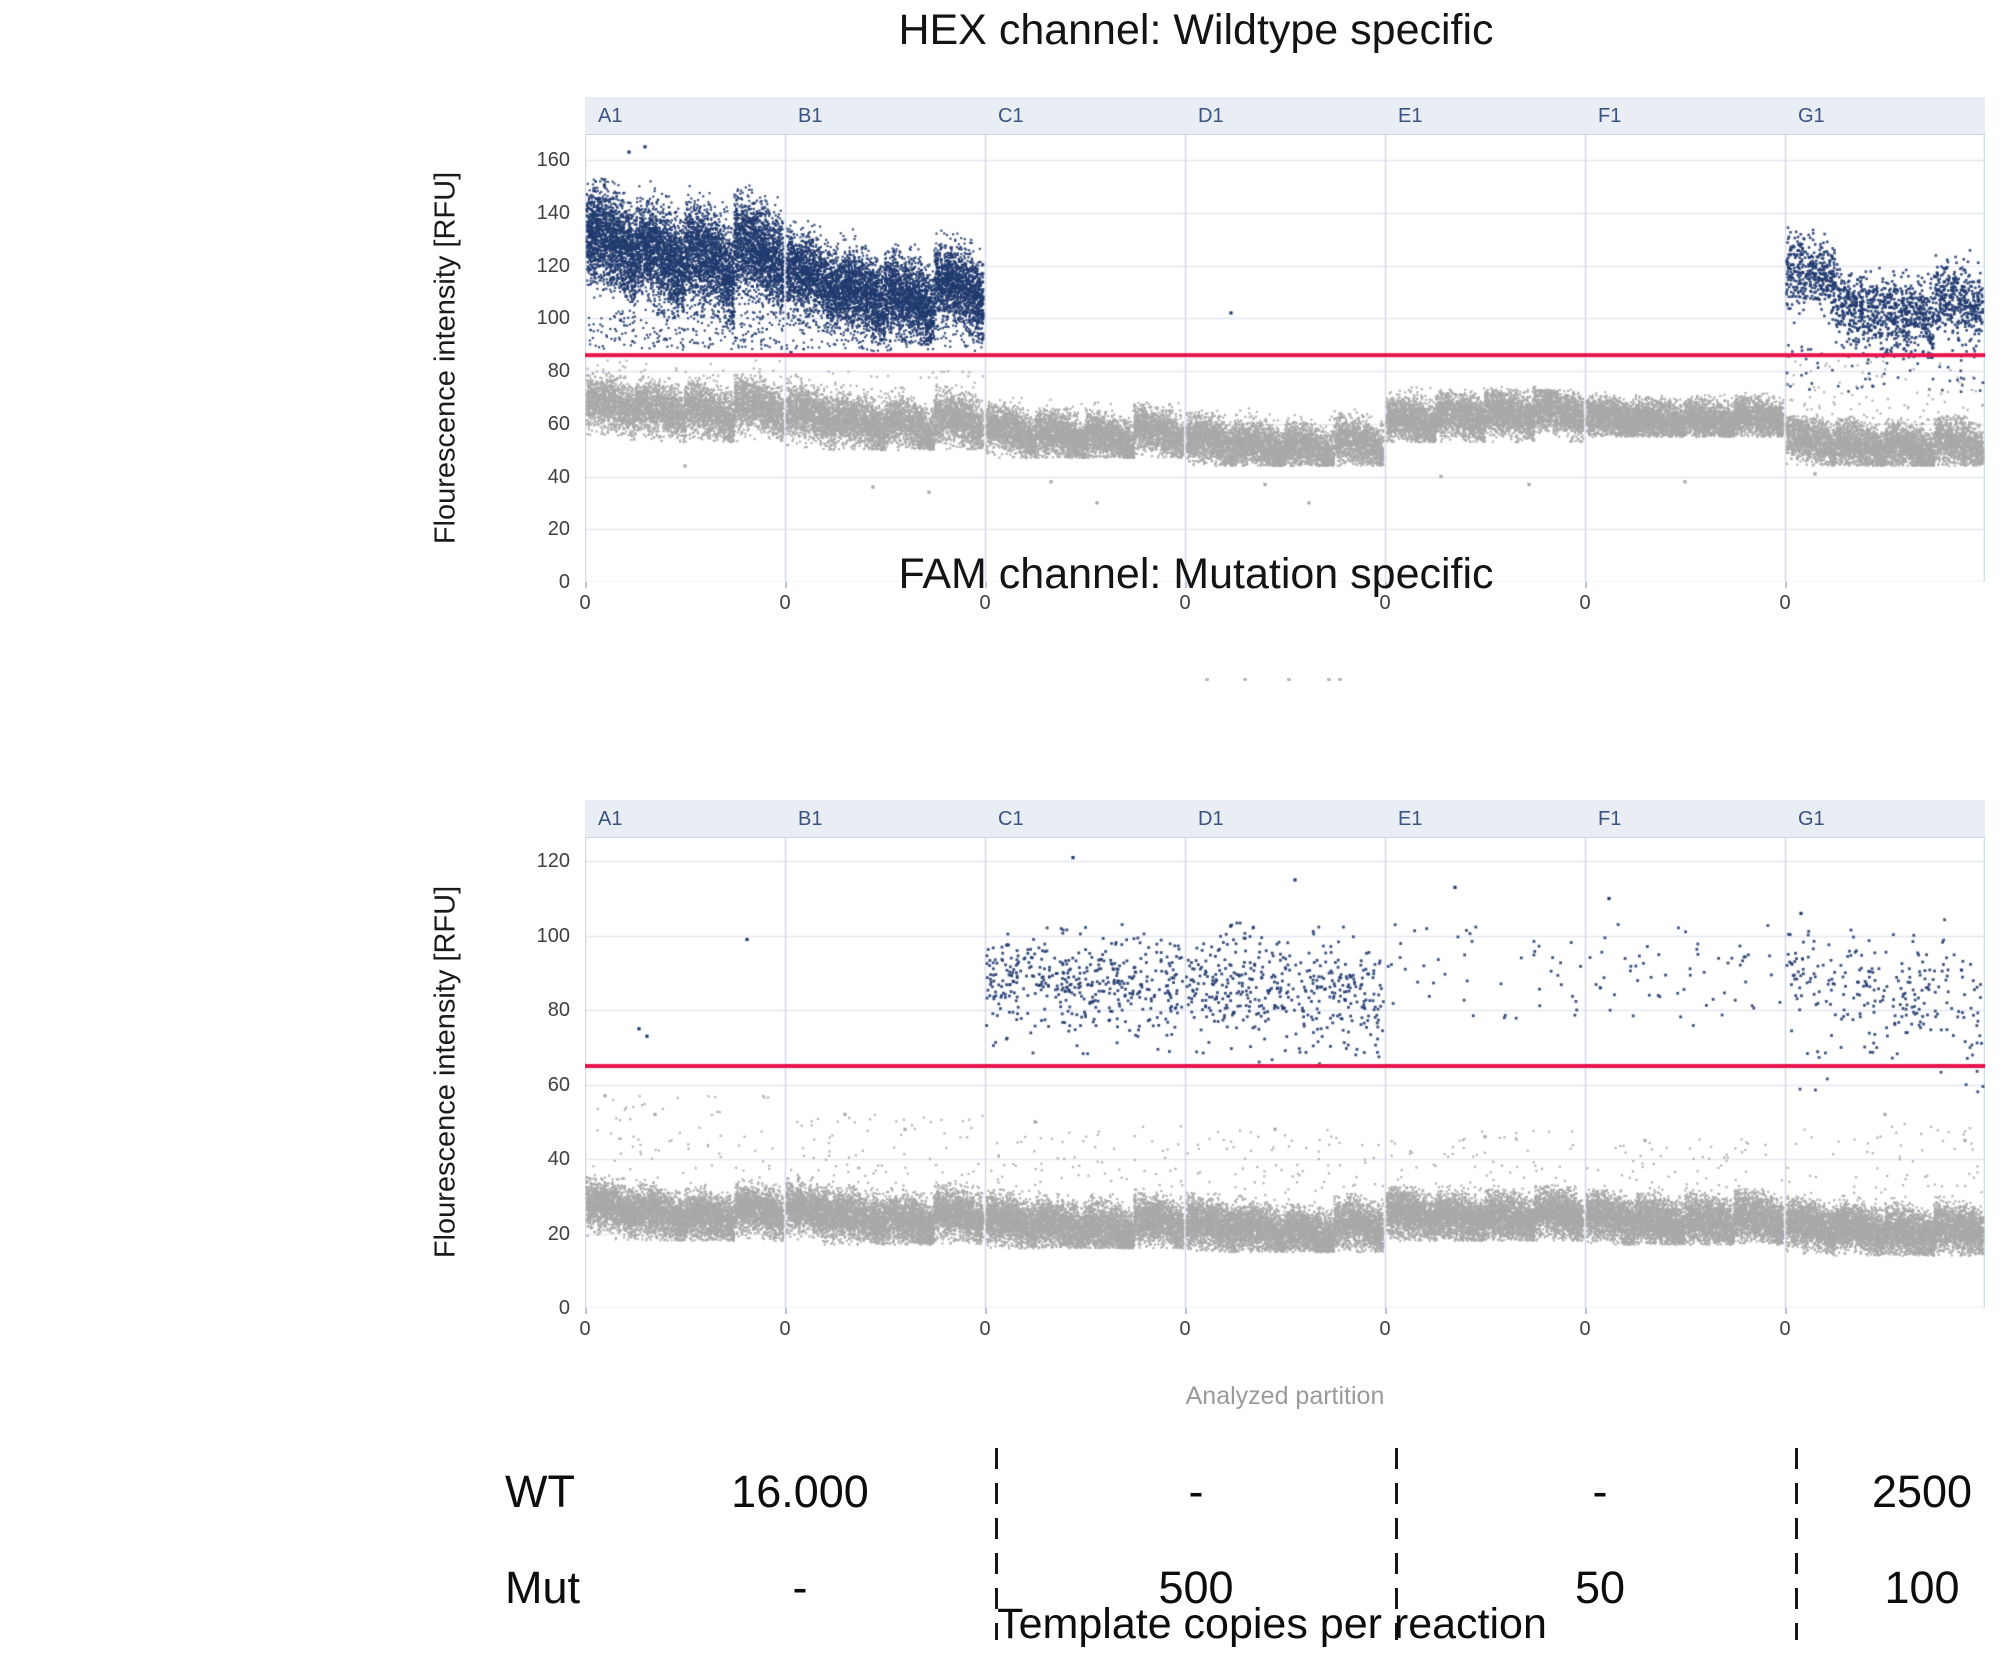 The height and width of the screenshot is (1654, 2008). I want to click on y-tick-label: 140, so click(553, 212).